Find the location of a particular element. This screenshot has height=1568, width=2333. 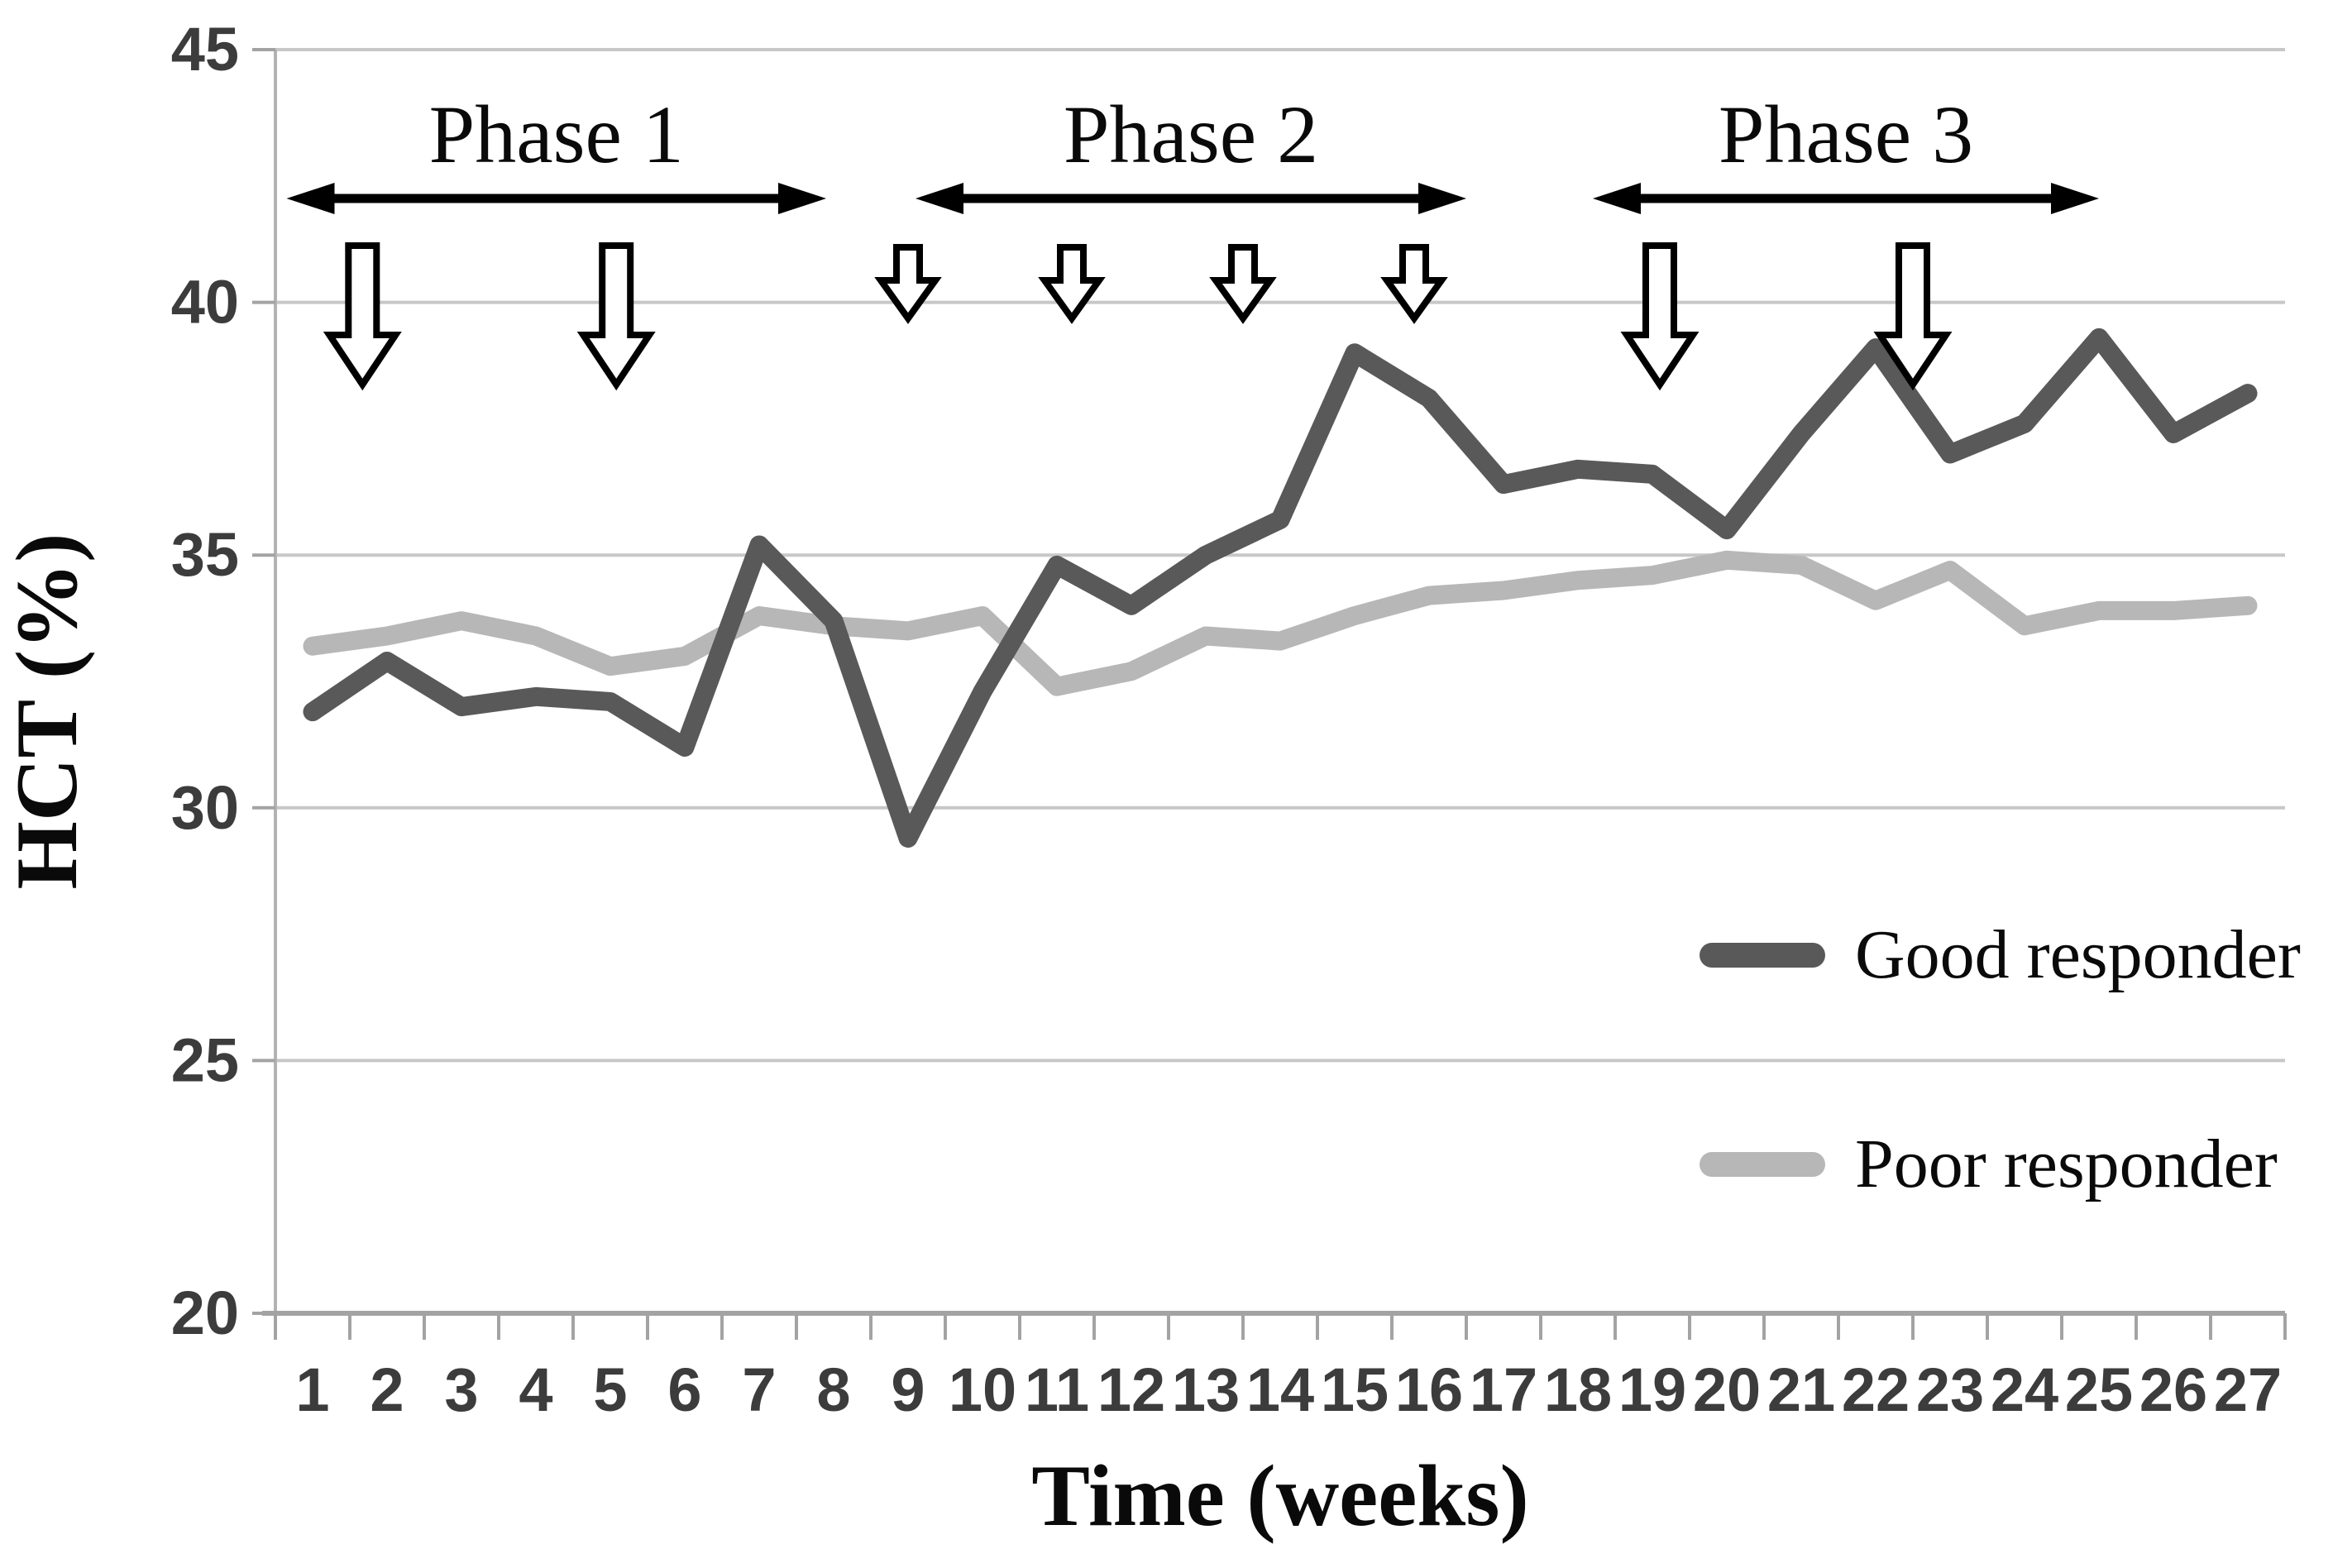

phase-1-label: Phase 1 is located at coordinates (556, 134).